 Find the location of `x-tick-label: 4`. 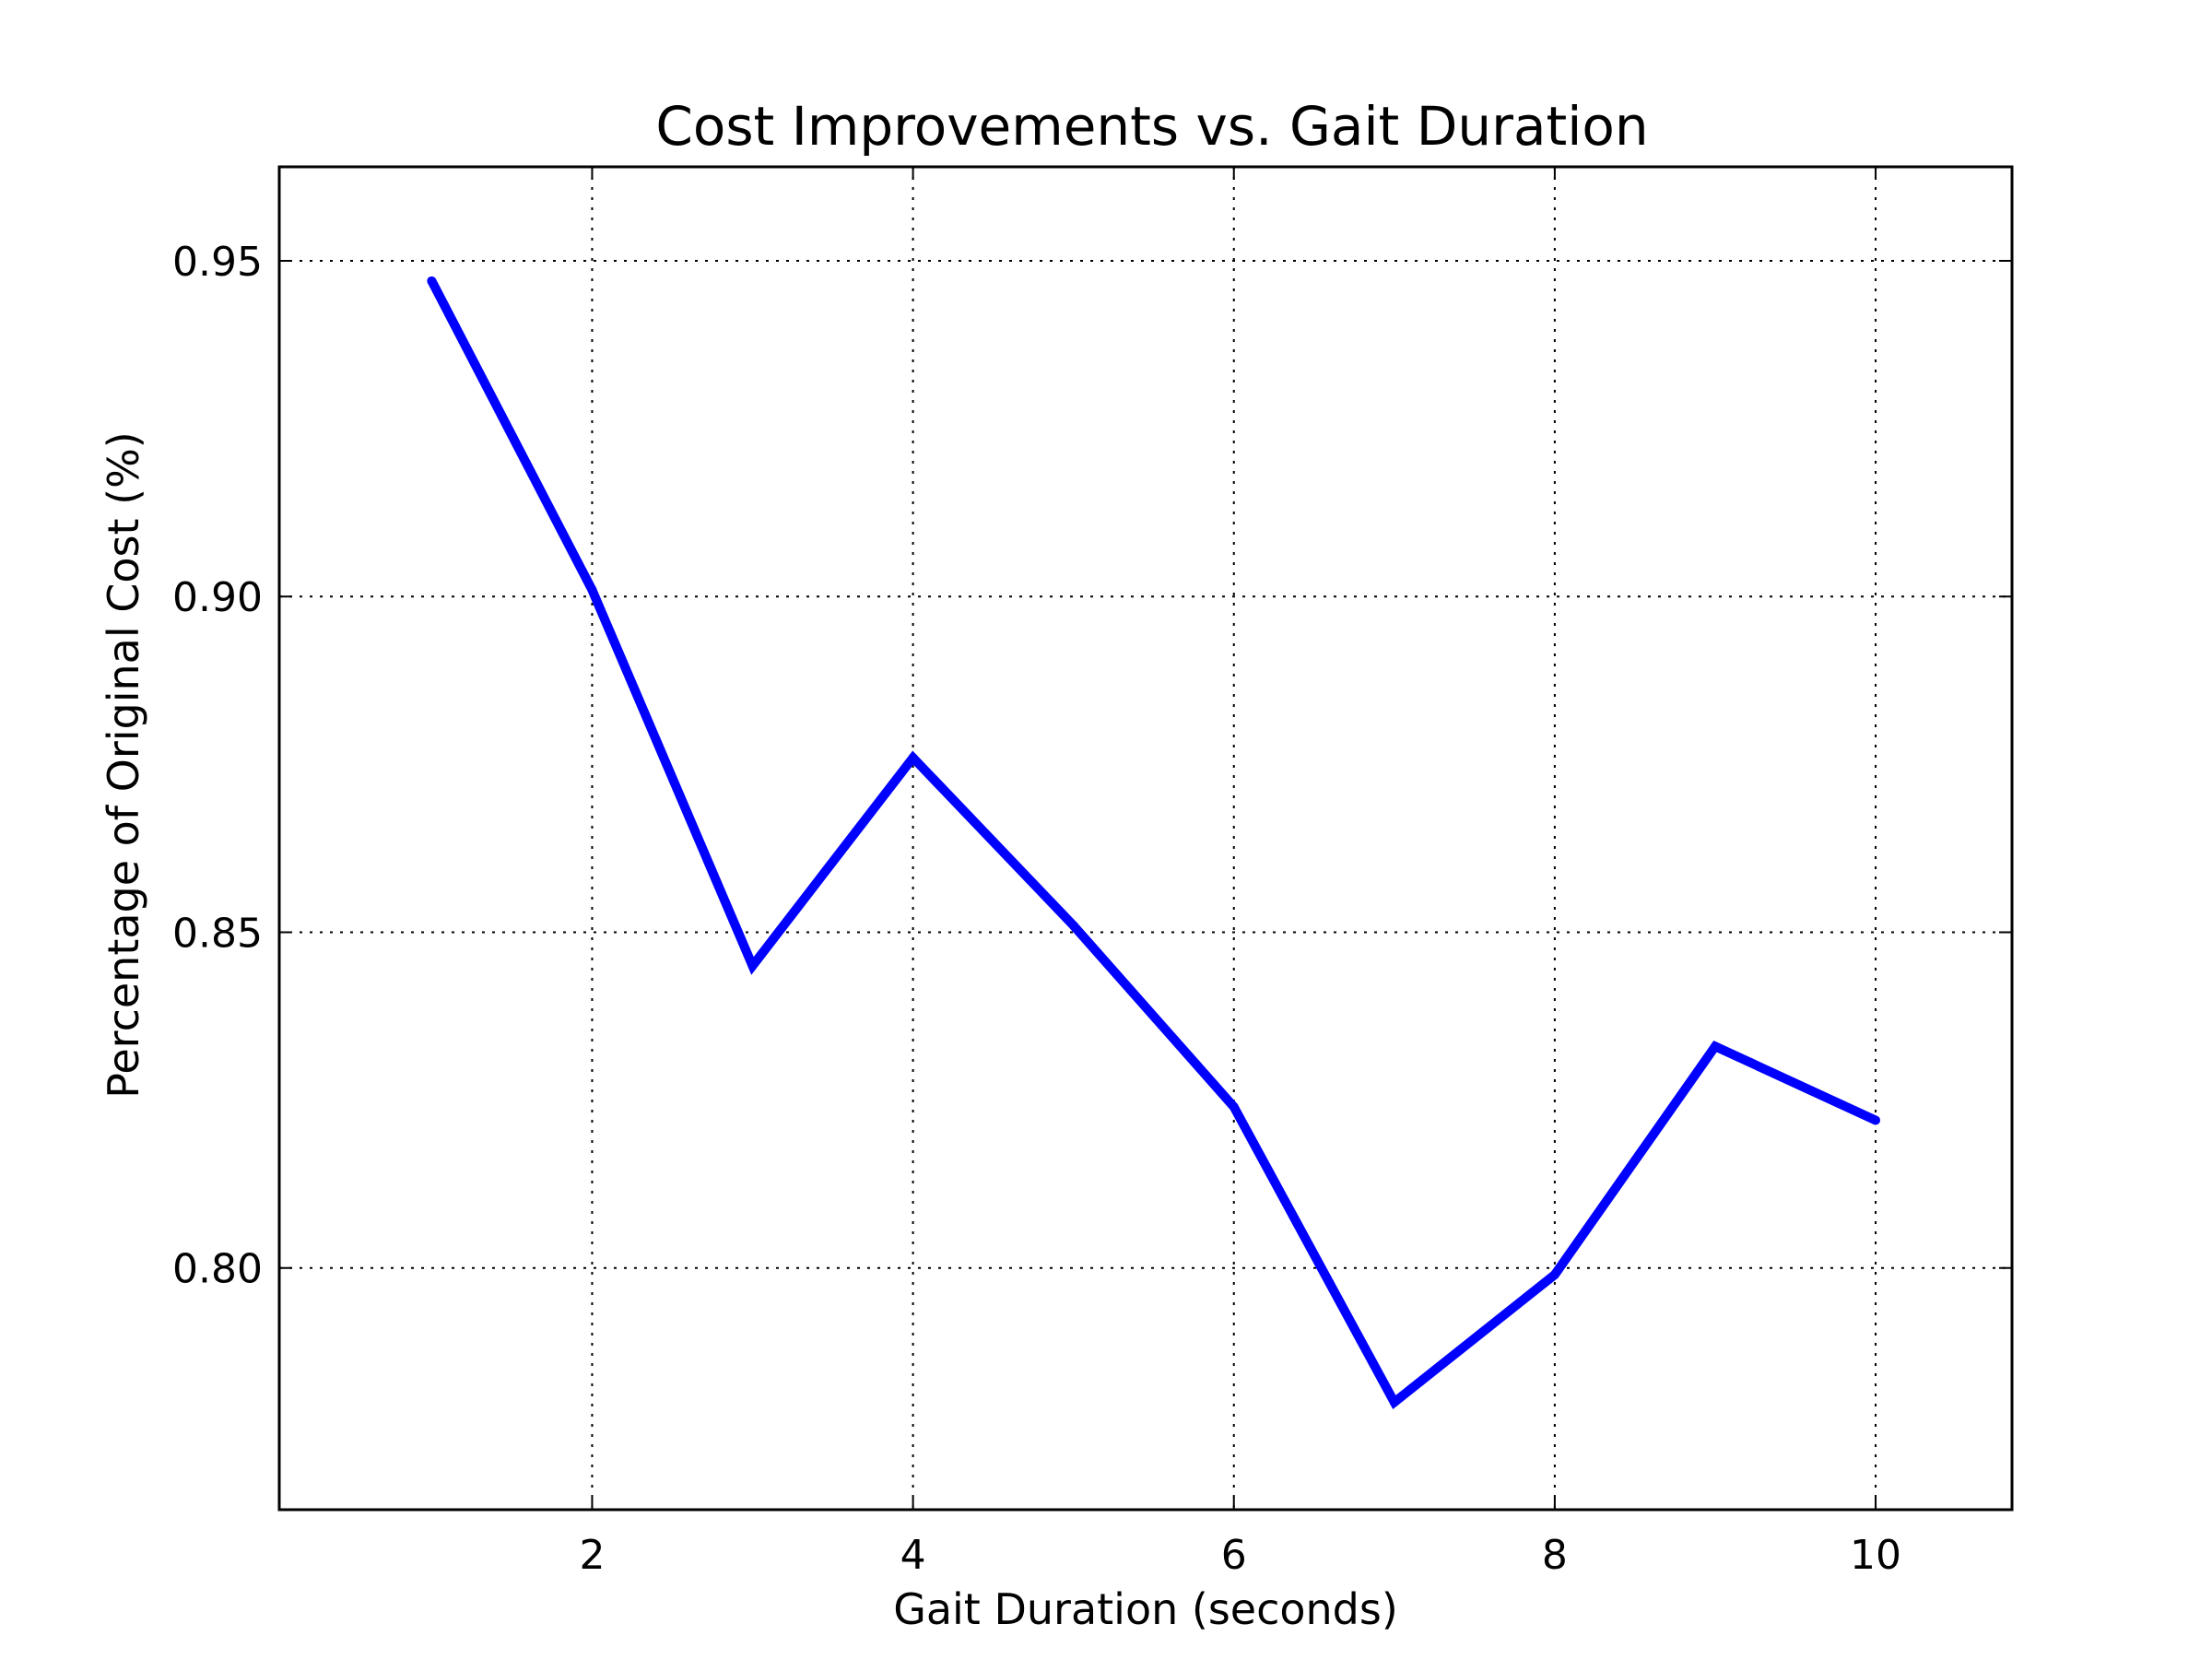

x-tick-label: 4 is located at coordinates (913, 1555).